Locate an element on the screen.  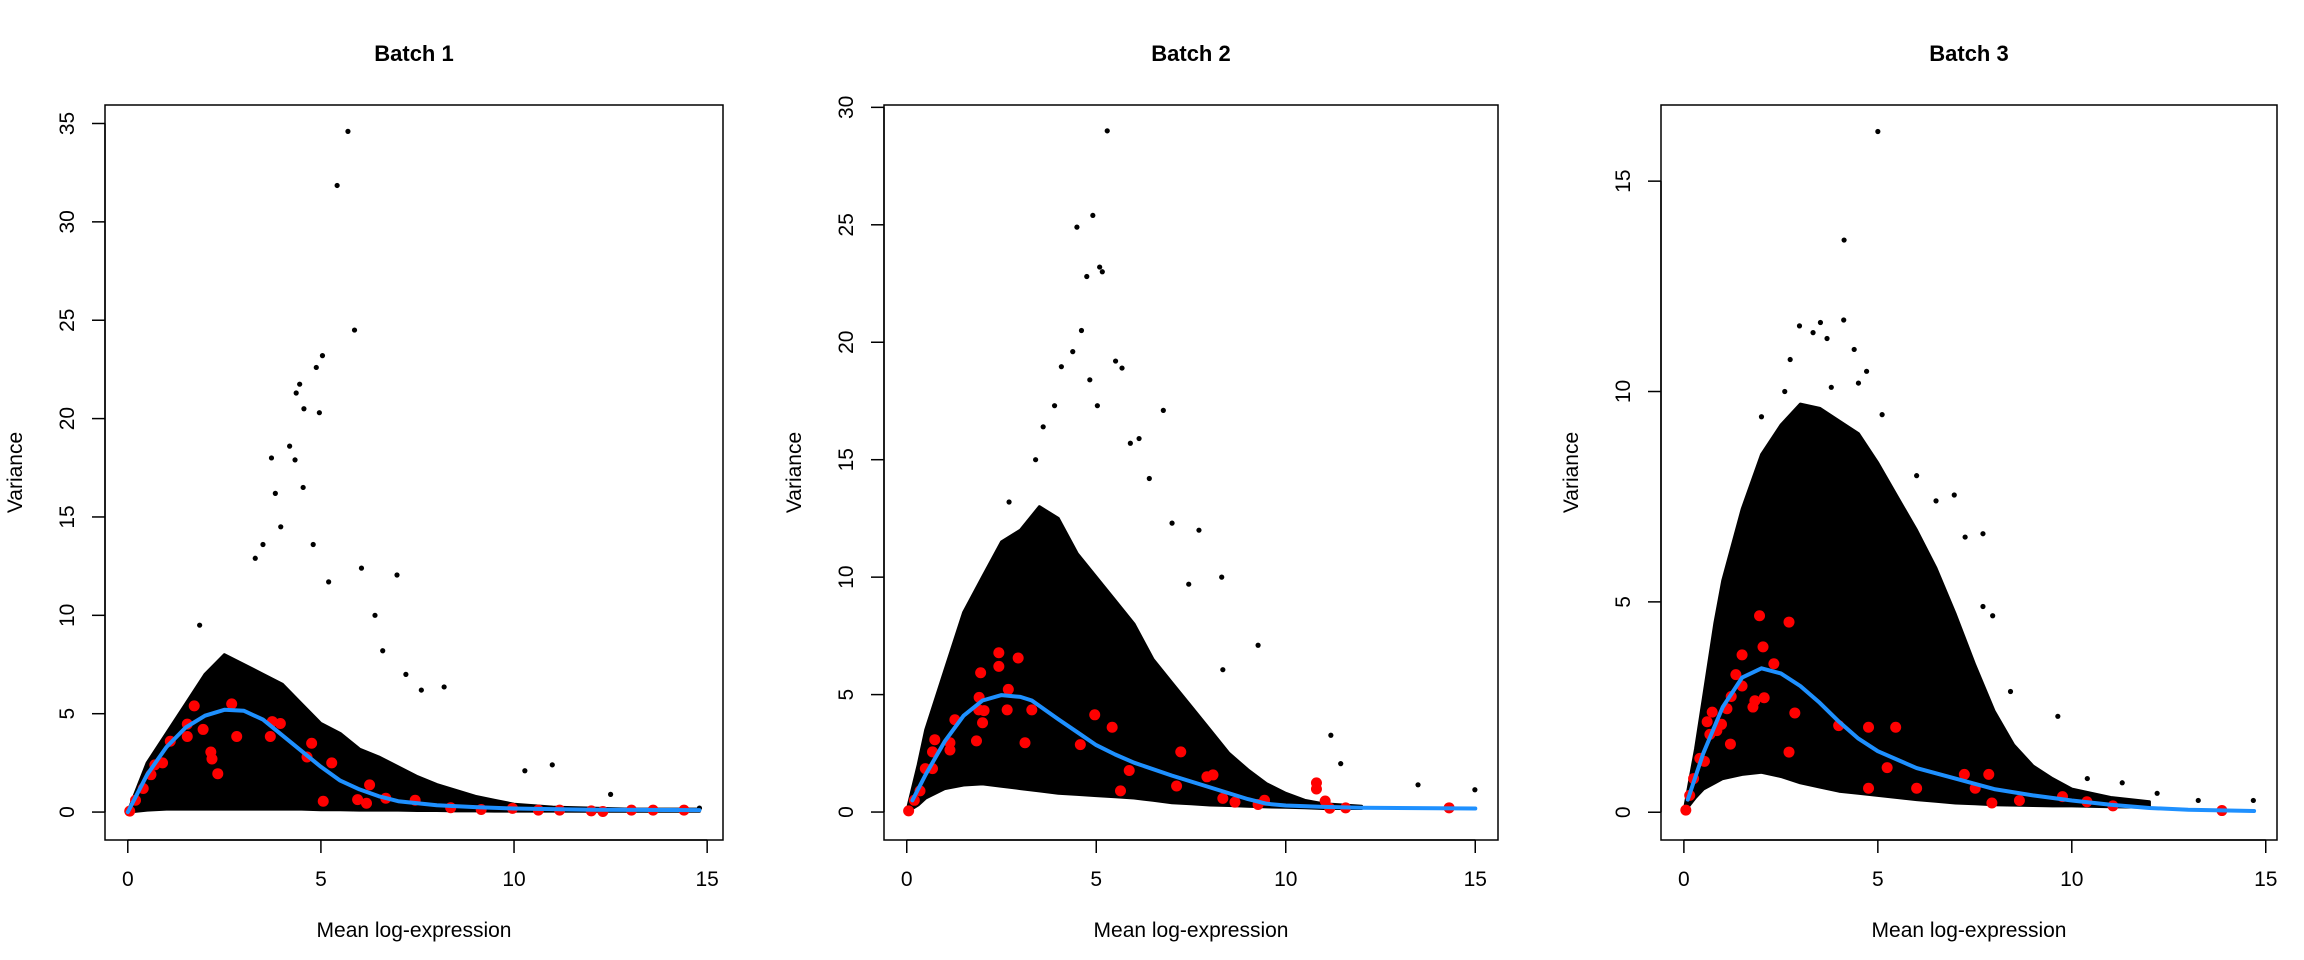
x-tick-label: 15 is located at coordinates (706, 879).